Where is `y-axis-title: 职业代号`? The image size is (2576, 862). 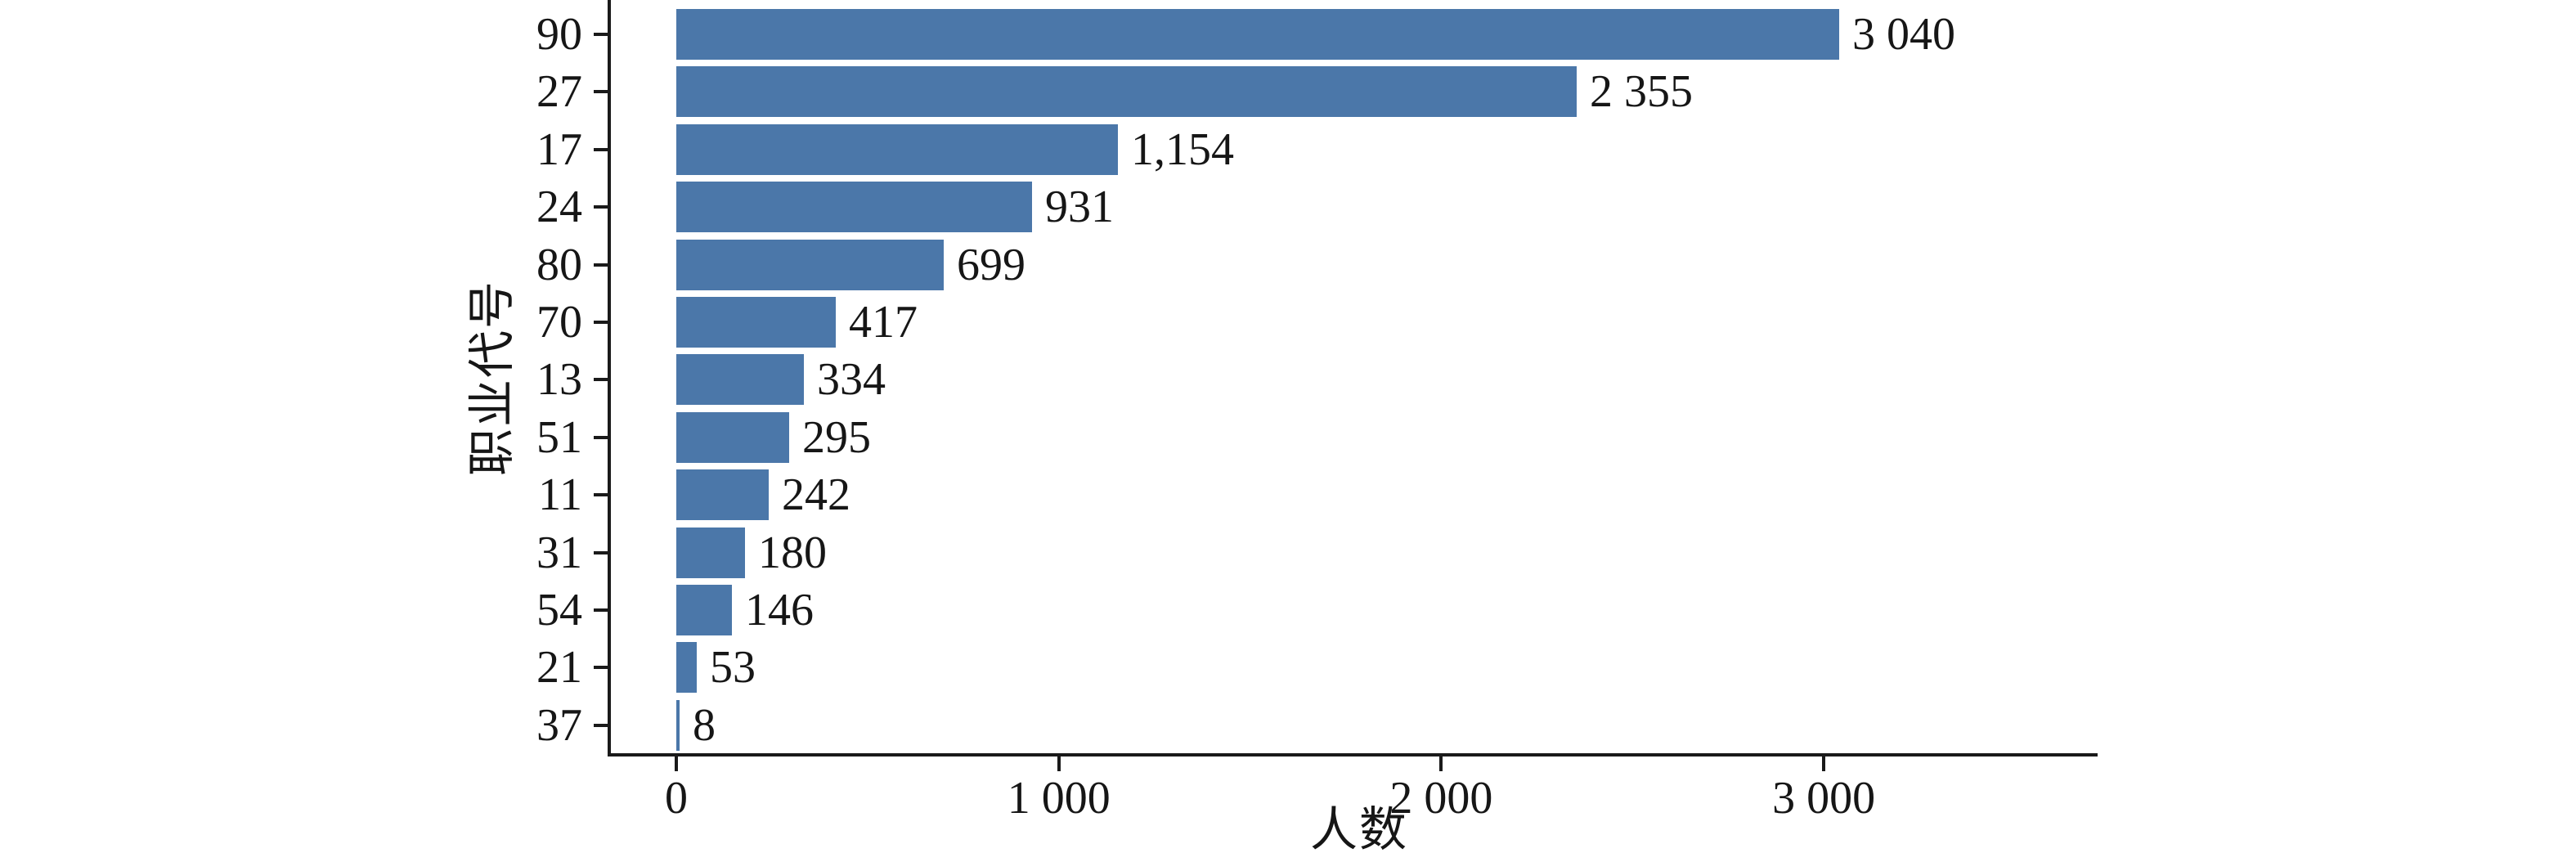 y-axis-title: 职业代号 is located at coordinates (491, 378).